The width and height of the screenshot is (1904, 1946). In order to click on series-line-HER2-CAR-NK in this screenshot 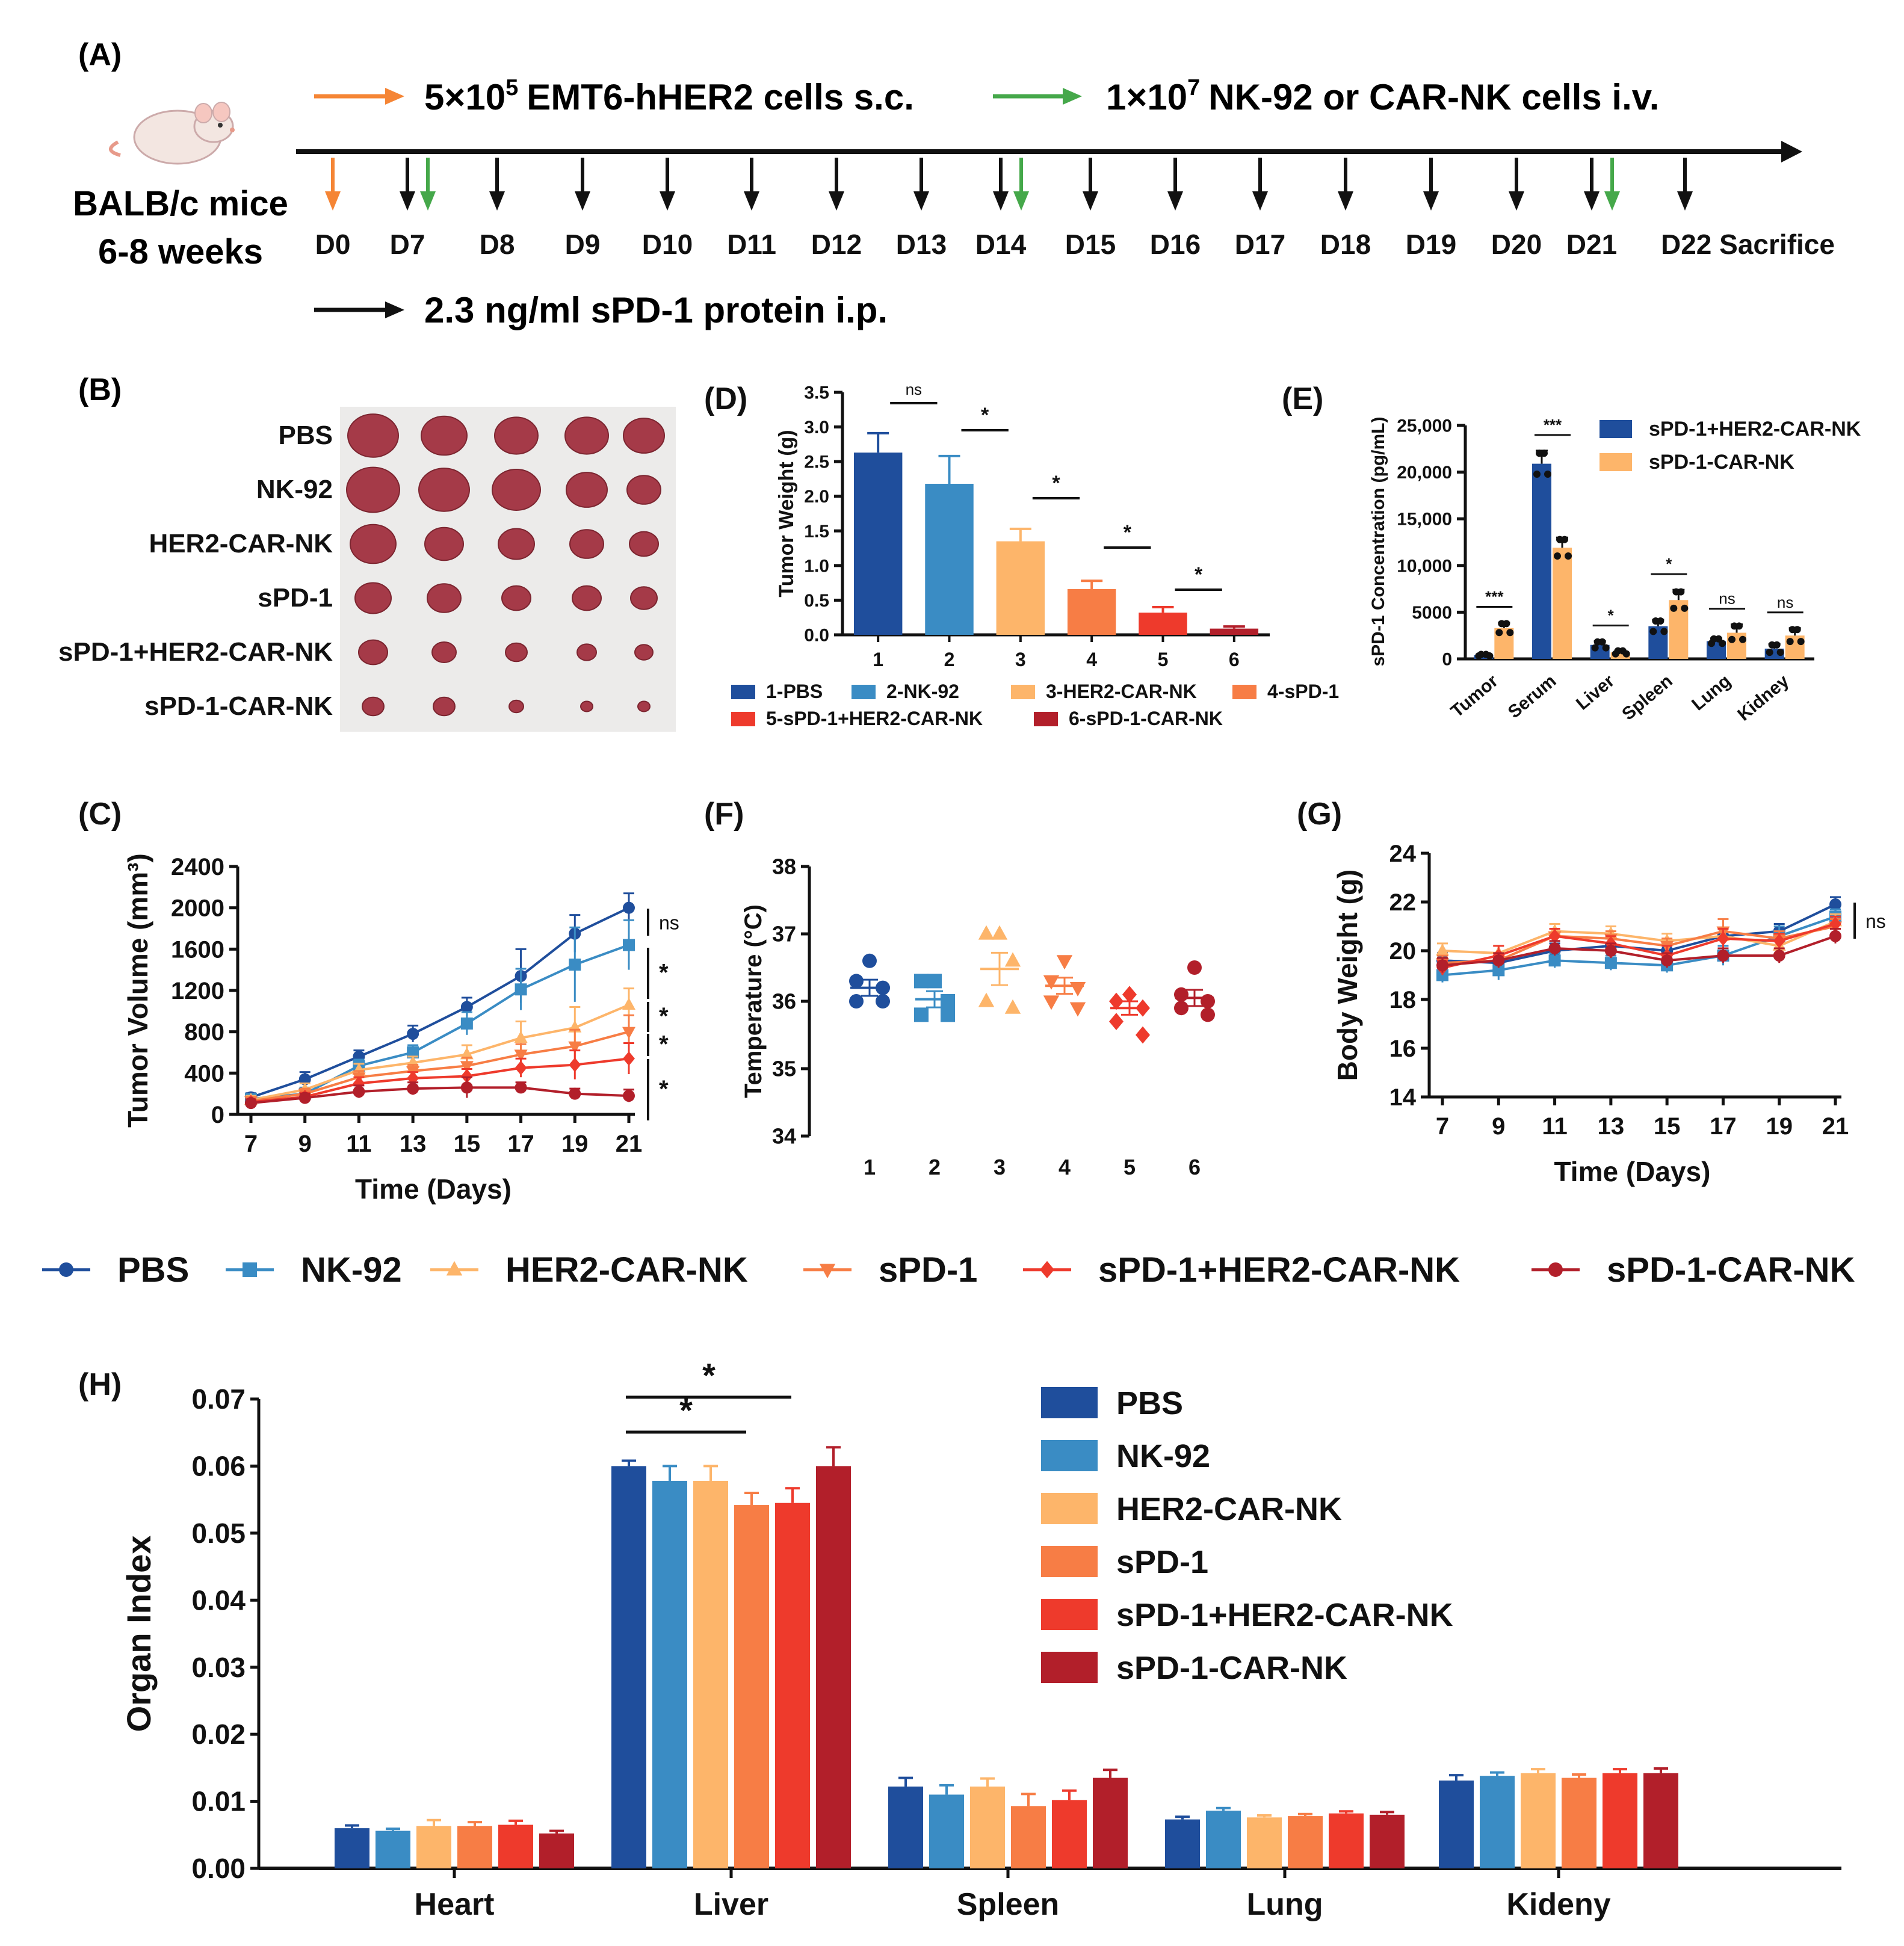, I will do `click(440, 1053)`.